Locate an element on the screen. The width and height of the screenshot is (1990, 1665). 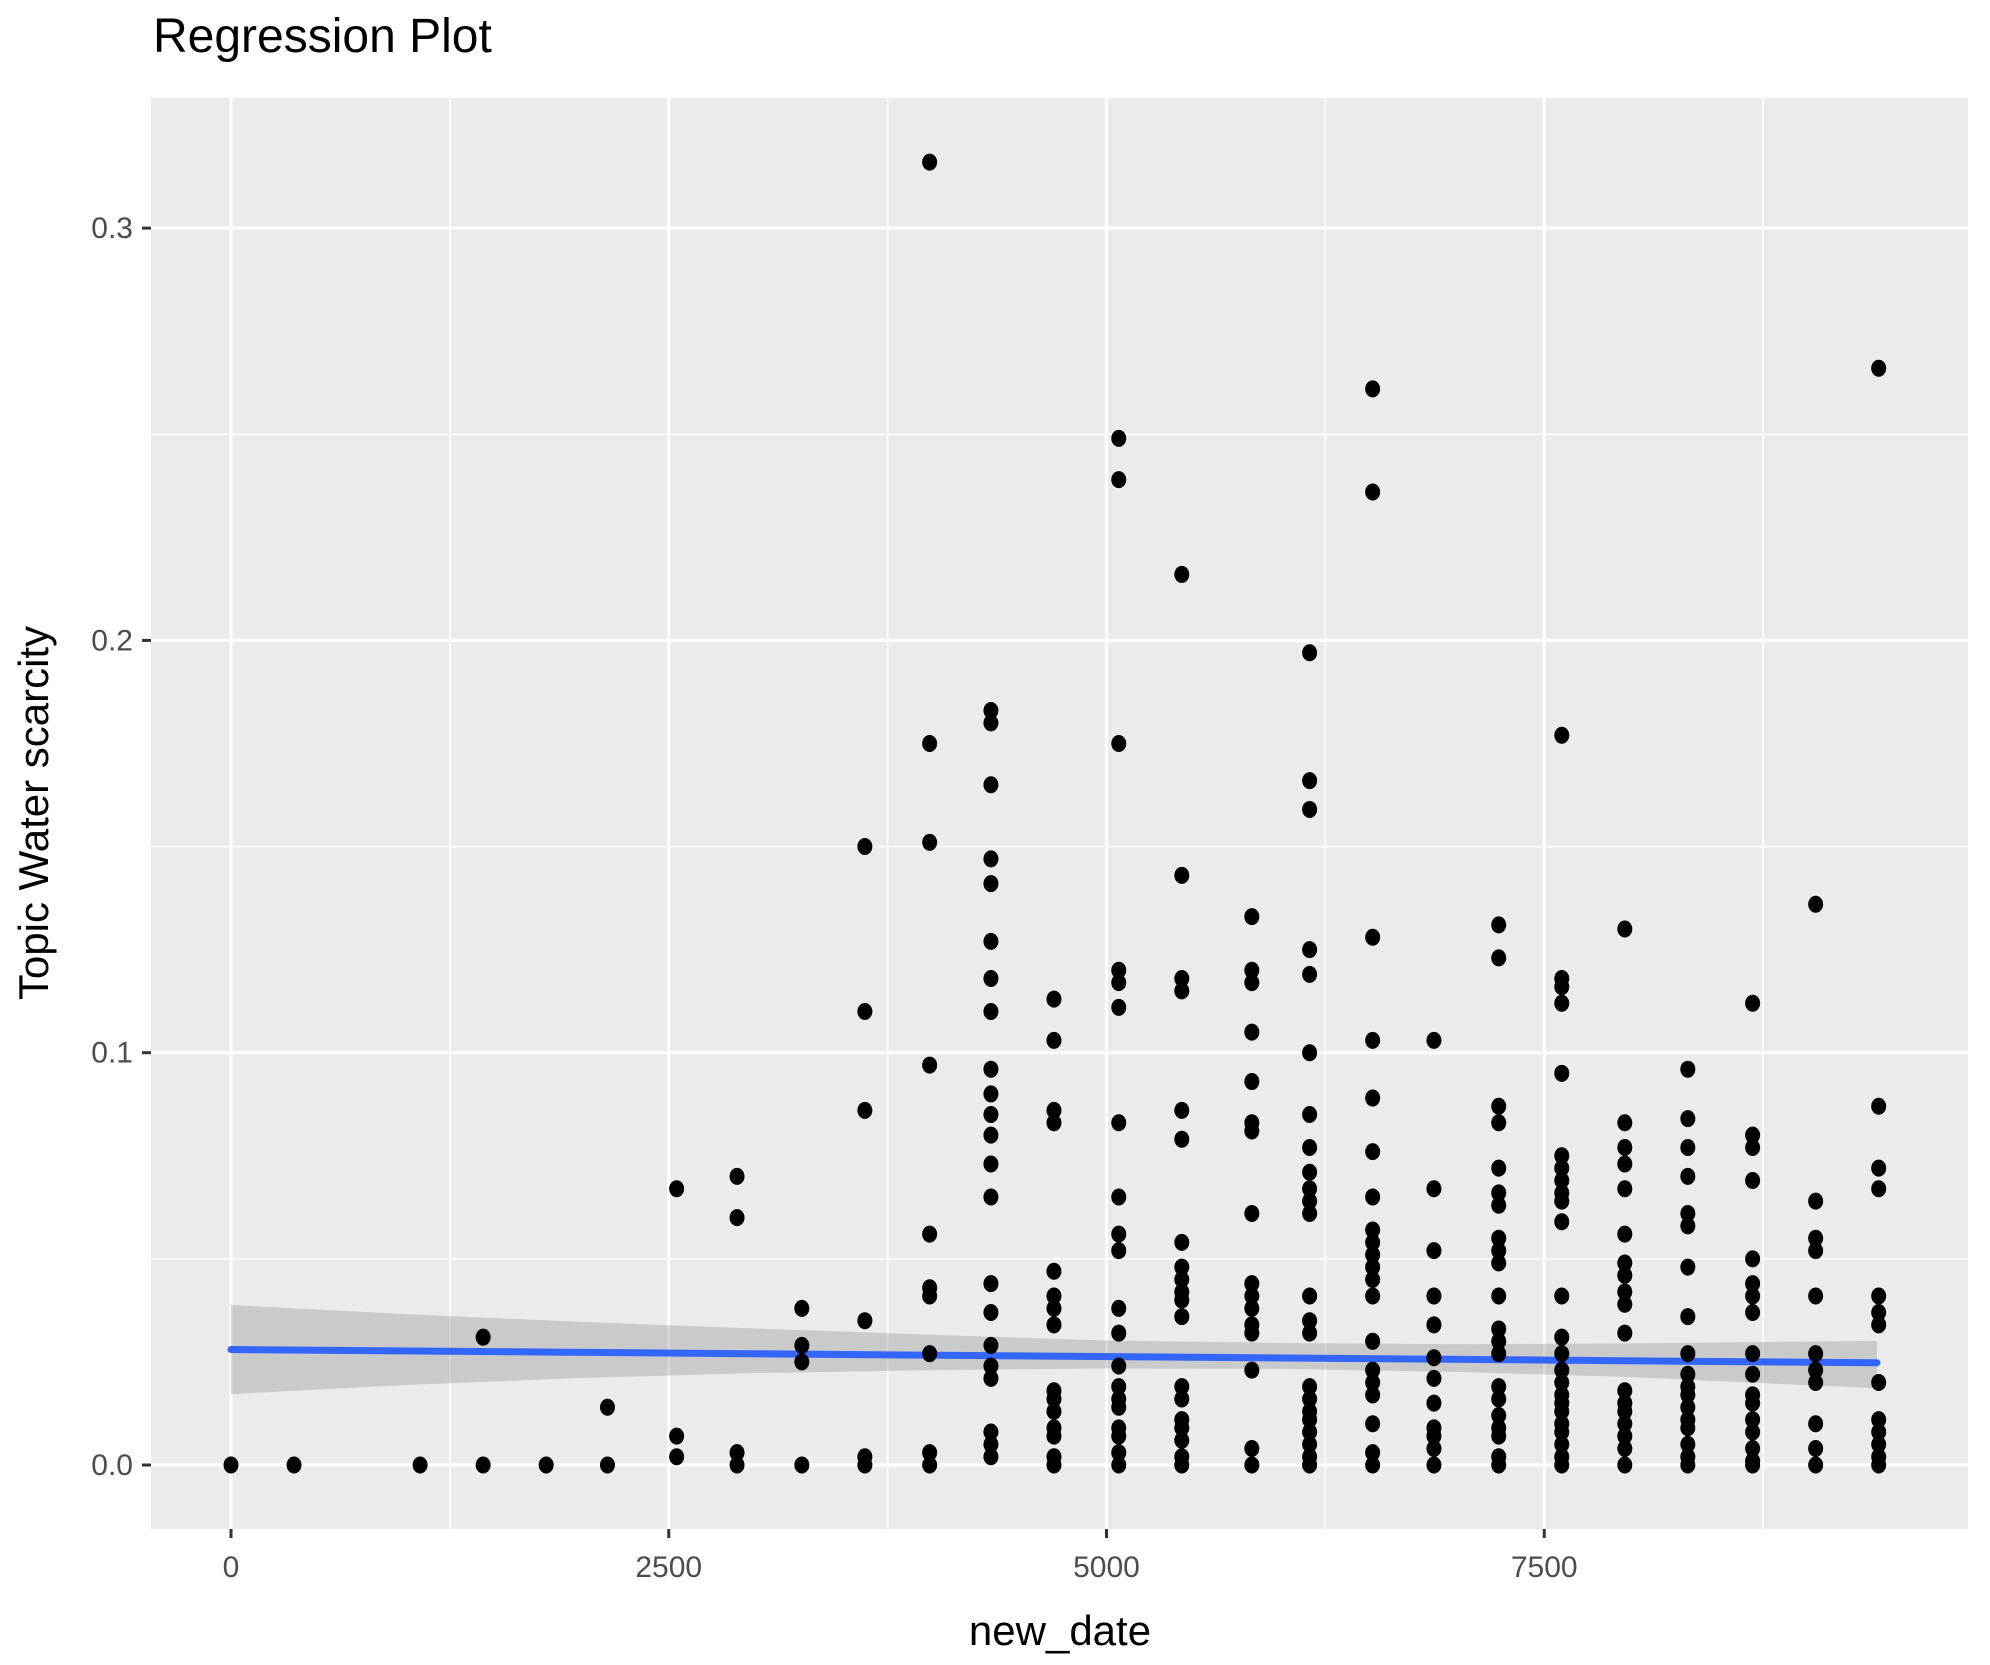
x-tick-label: 0 is located at coordinates (231, 1567).